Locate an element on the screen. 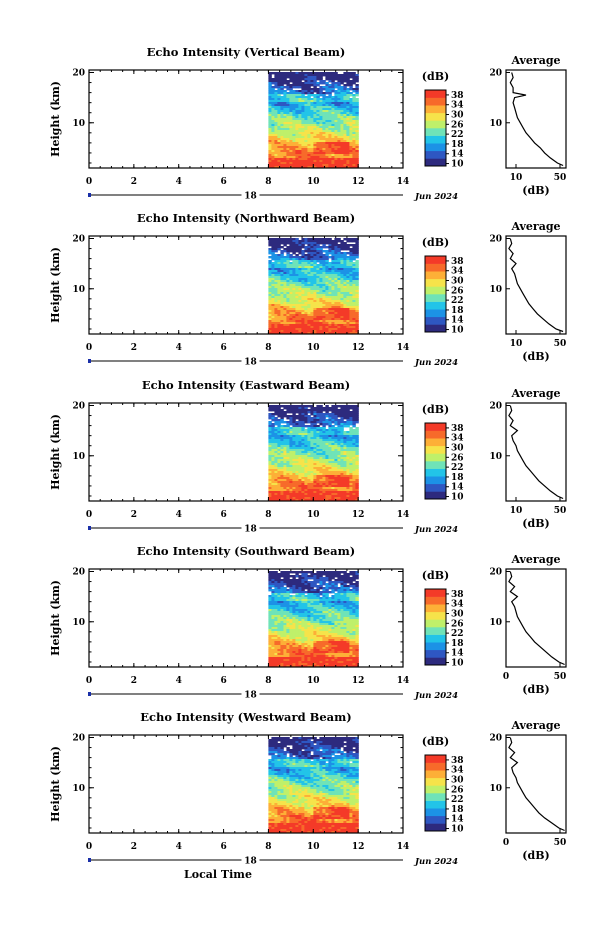  colorbar-tick-label: 18 is located at coordinates (457, 311).